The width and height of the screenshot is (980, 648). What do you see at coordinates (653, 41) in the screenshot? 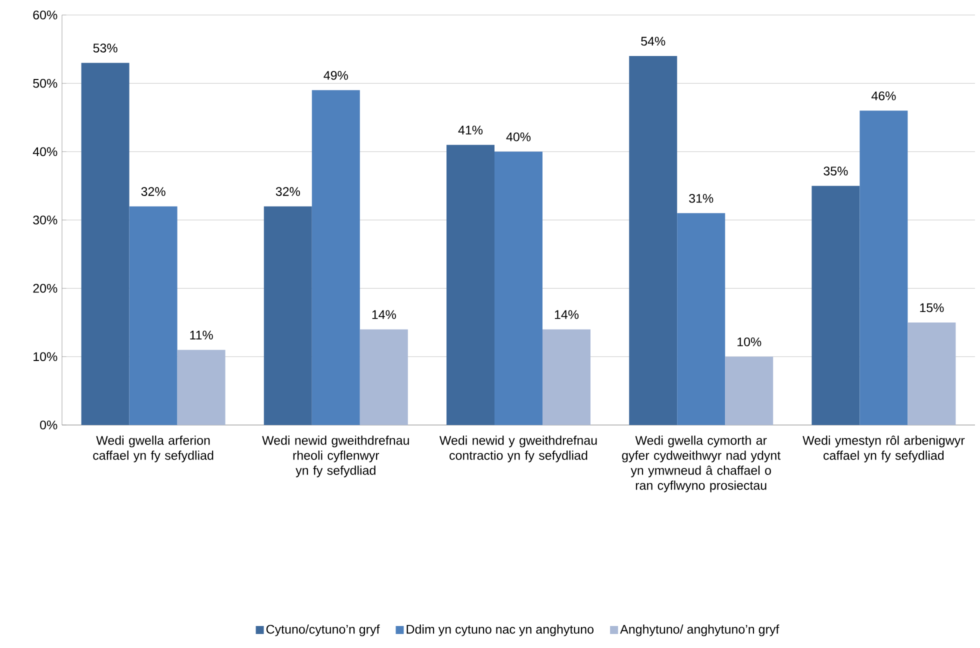
I see `data-label: 54%` at bounding box center [653, 41].